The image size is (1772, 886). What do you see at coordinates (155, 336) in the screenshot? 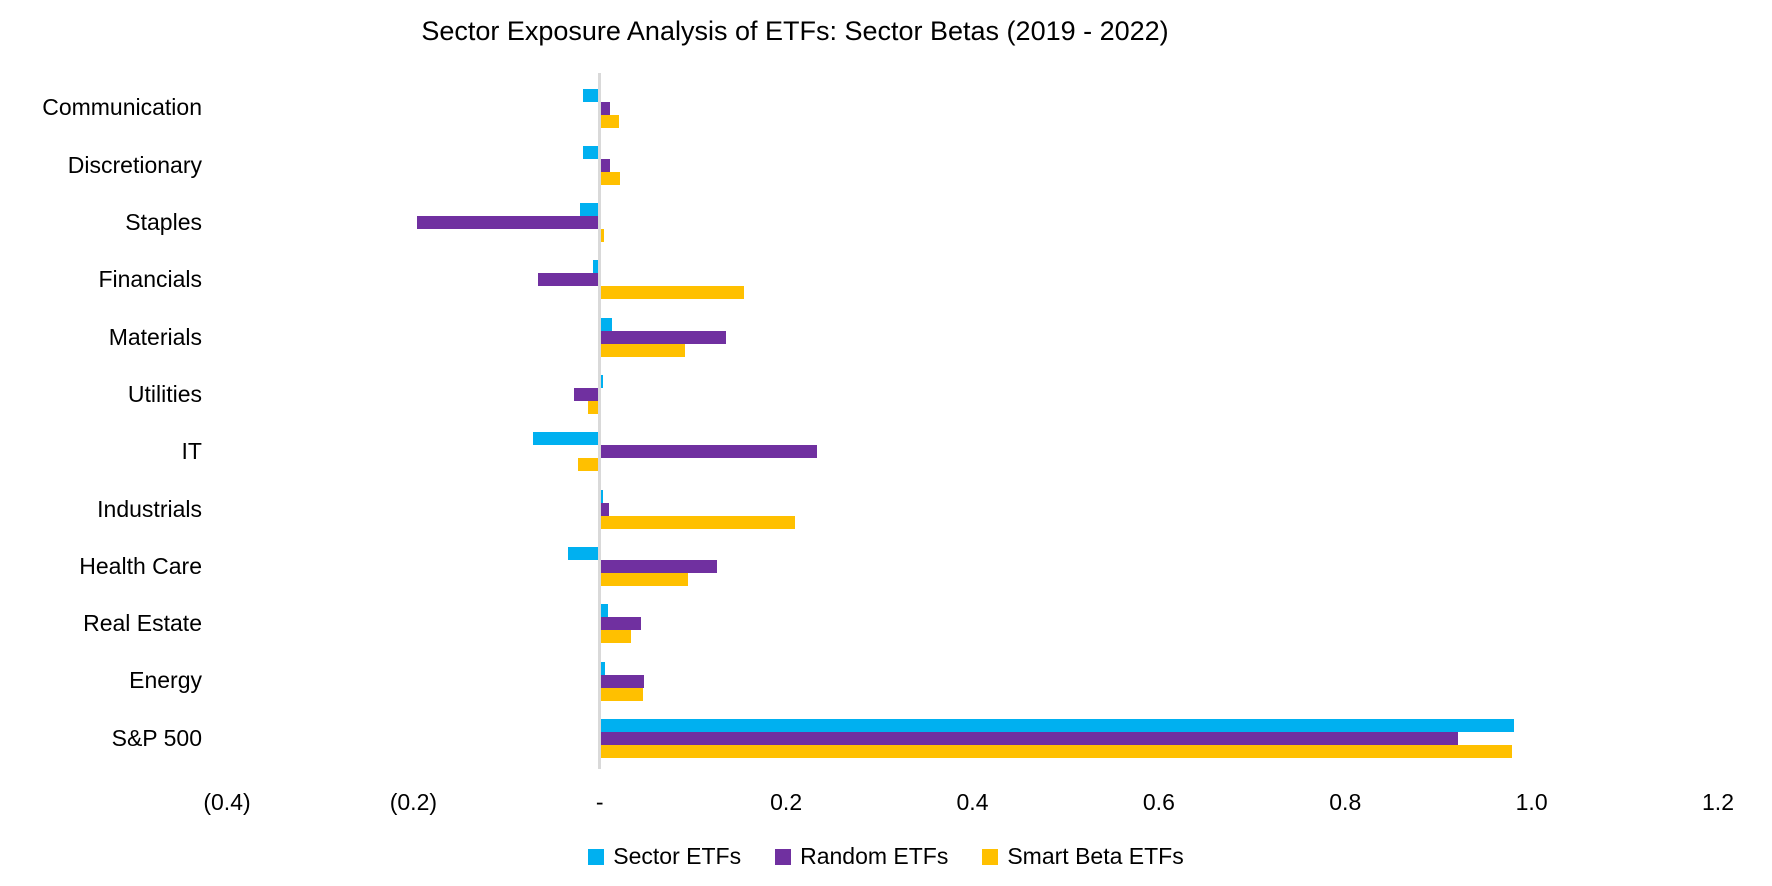
I see `category-label: Materials` at bounding box center [155, 336].